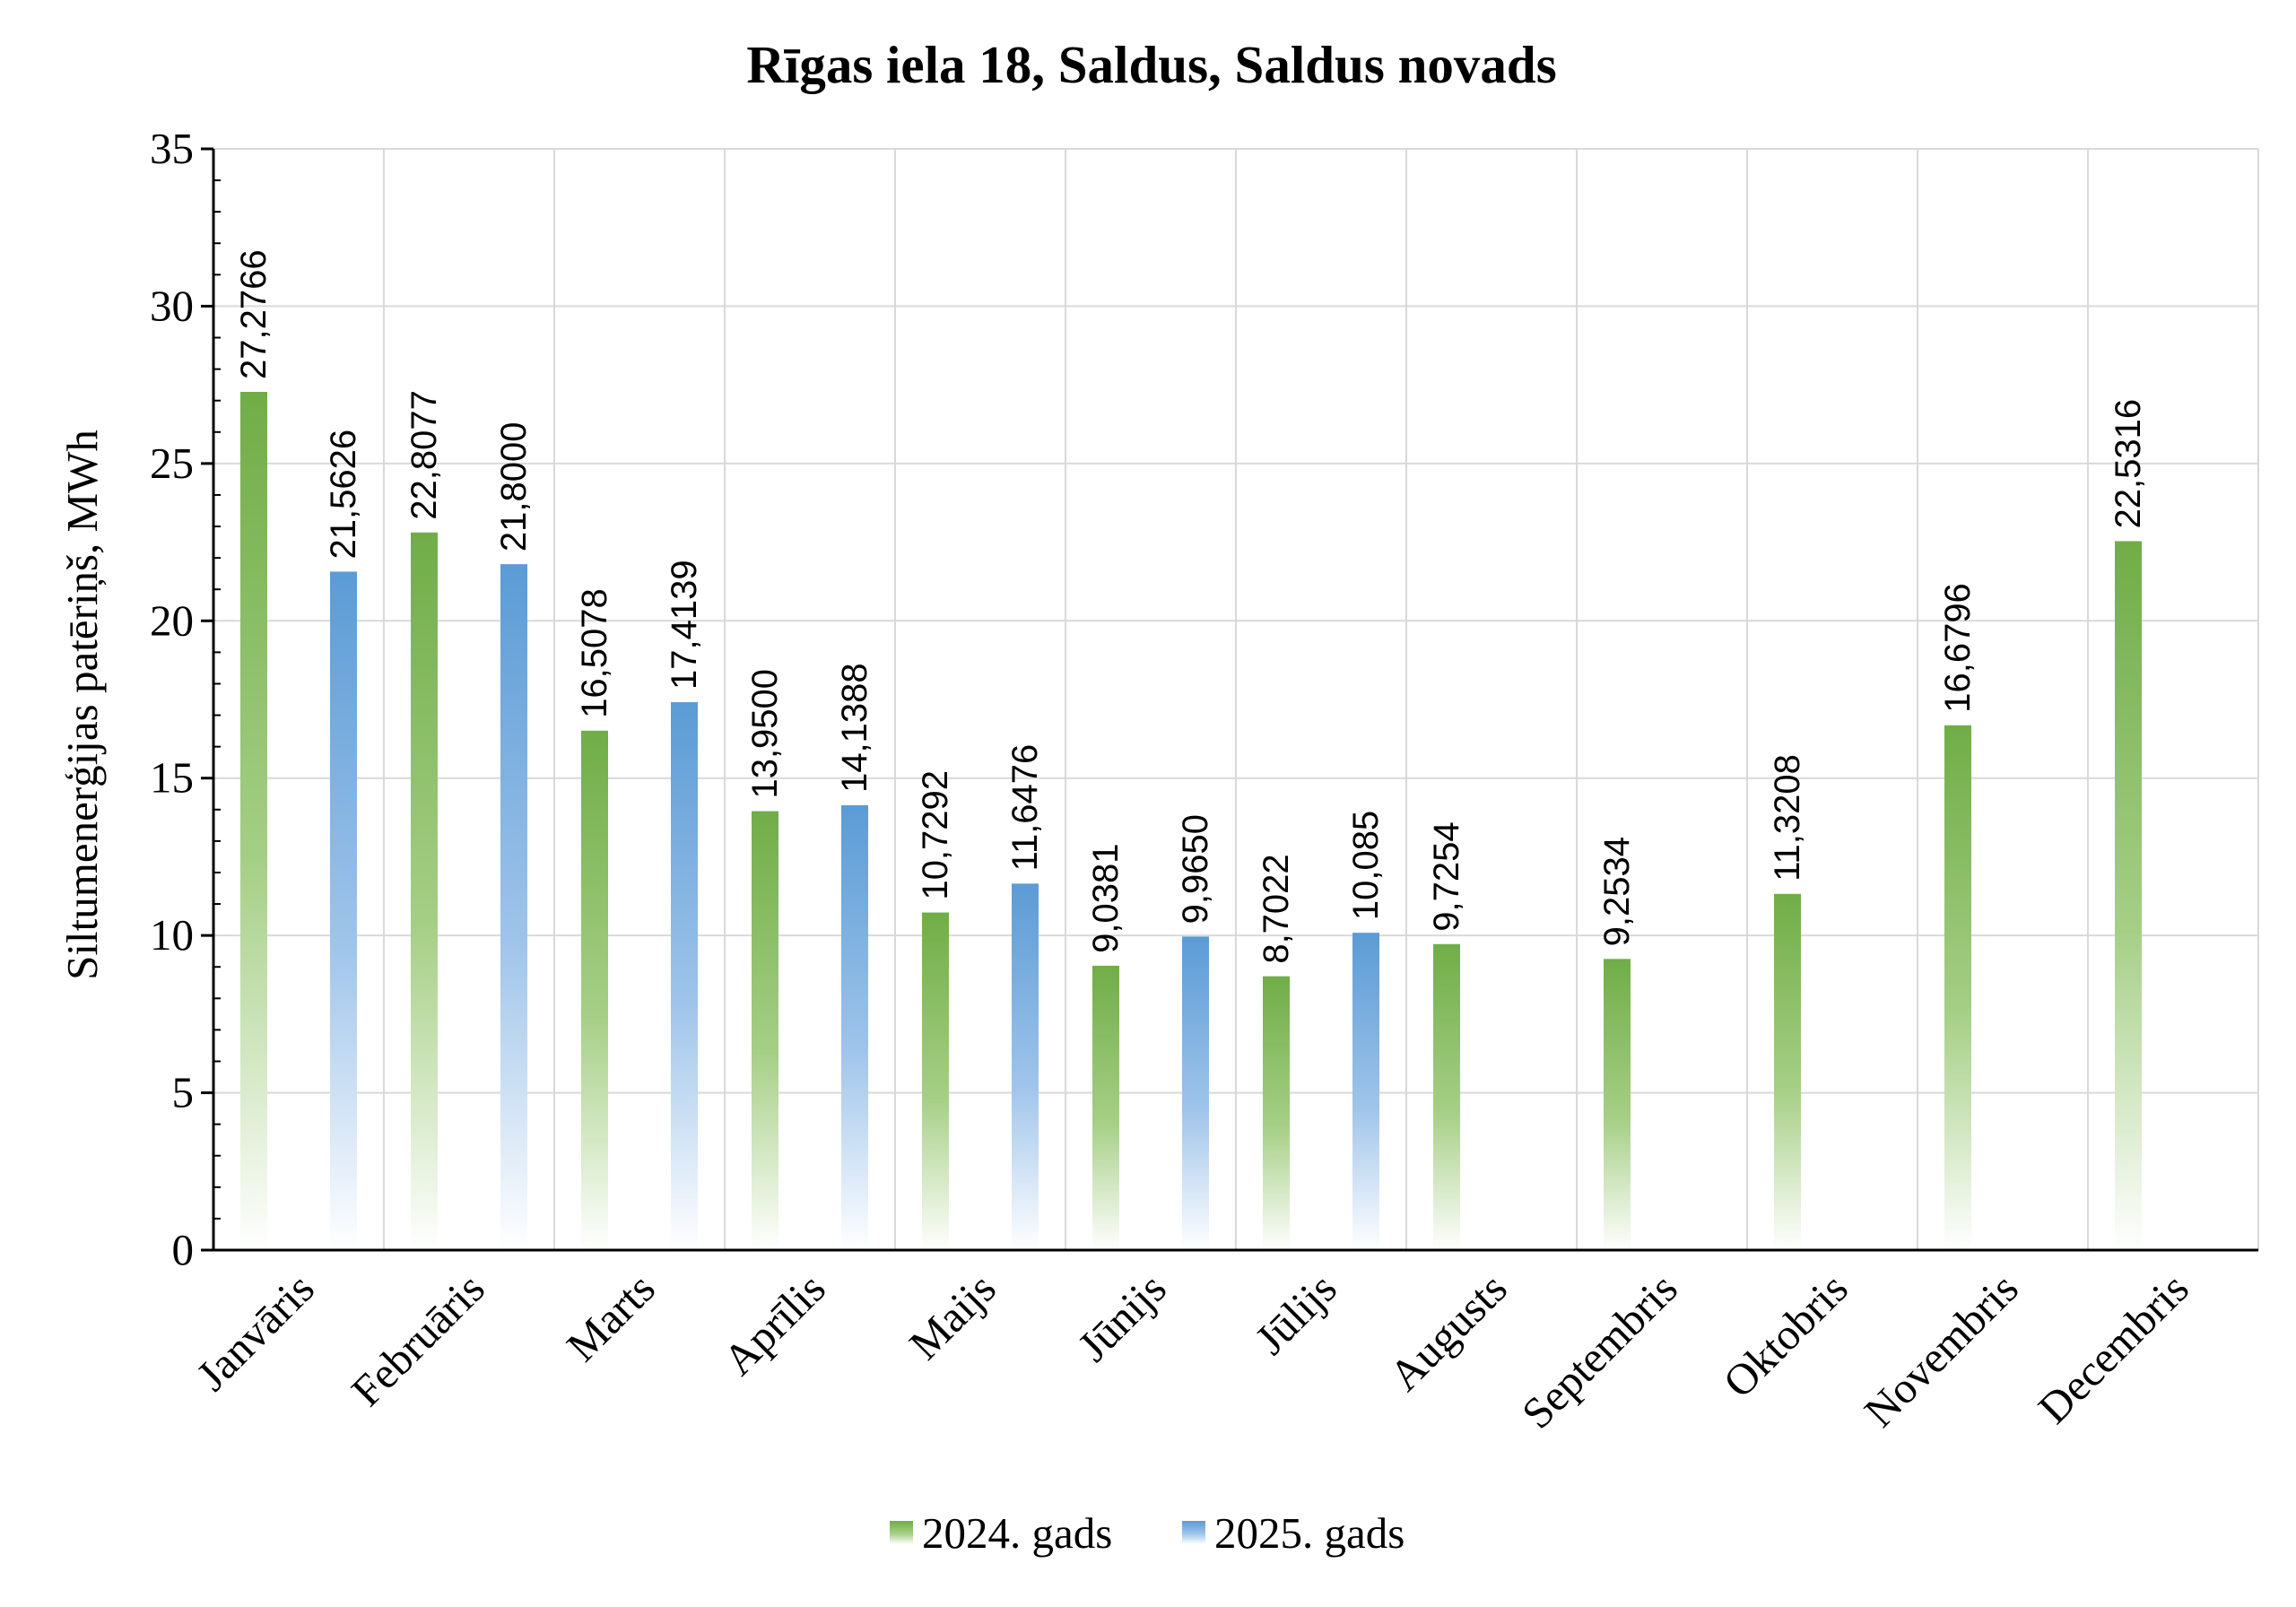 The width and height of the screenshot is (2296, 1607). Describe the element at coordinates (1787, 818) in the screenshot. I see `data-label: 11,3208` at that location.